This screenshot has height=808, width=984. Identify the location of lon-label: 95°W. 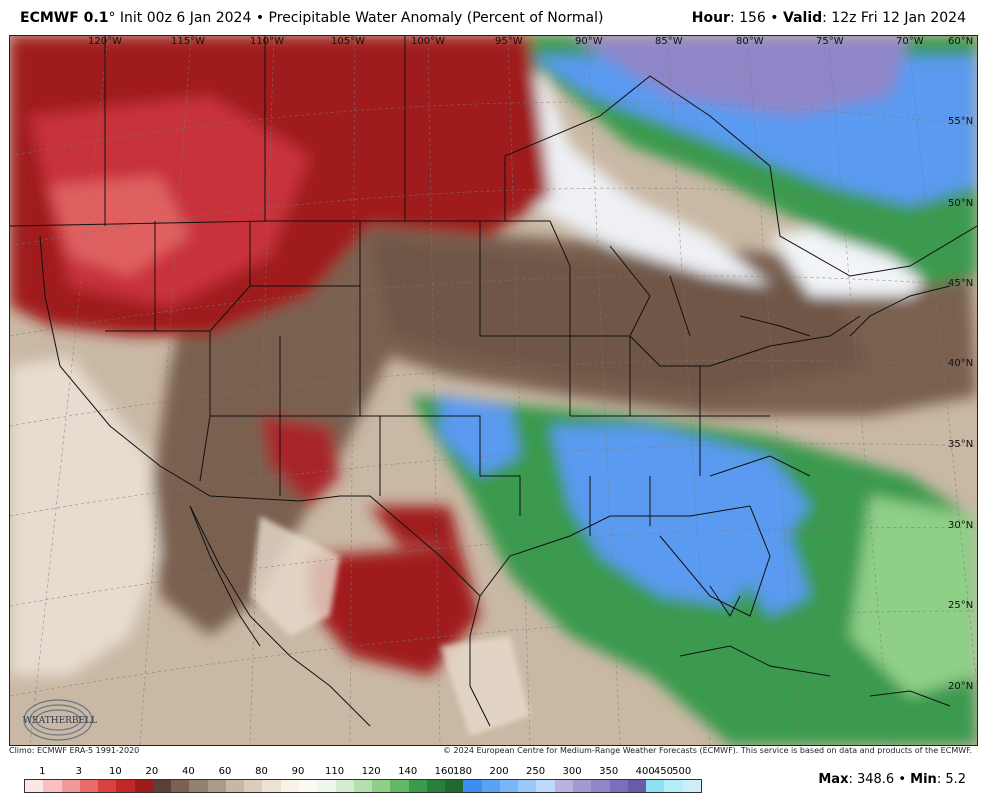
(509, 41).